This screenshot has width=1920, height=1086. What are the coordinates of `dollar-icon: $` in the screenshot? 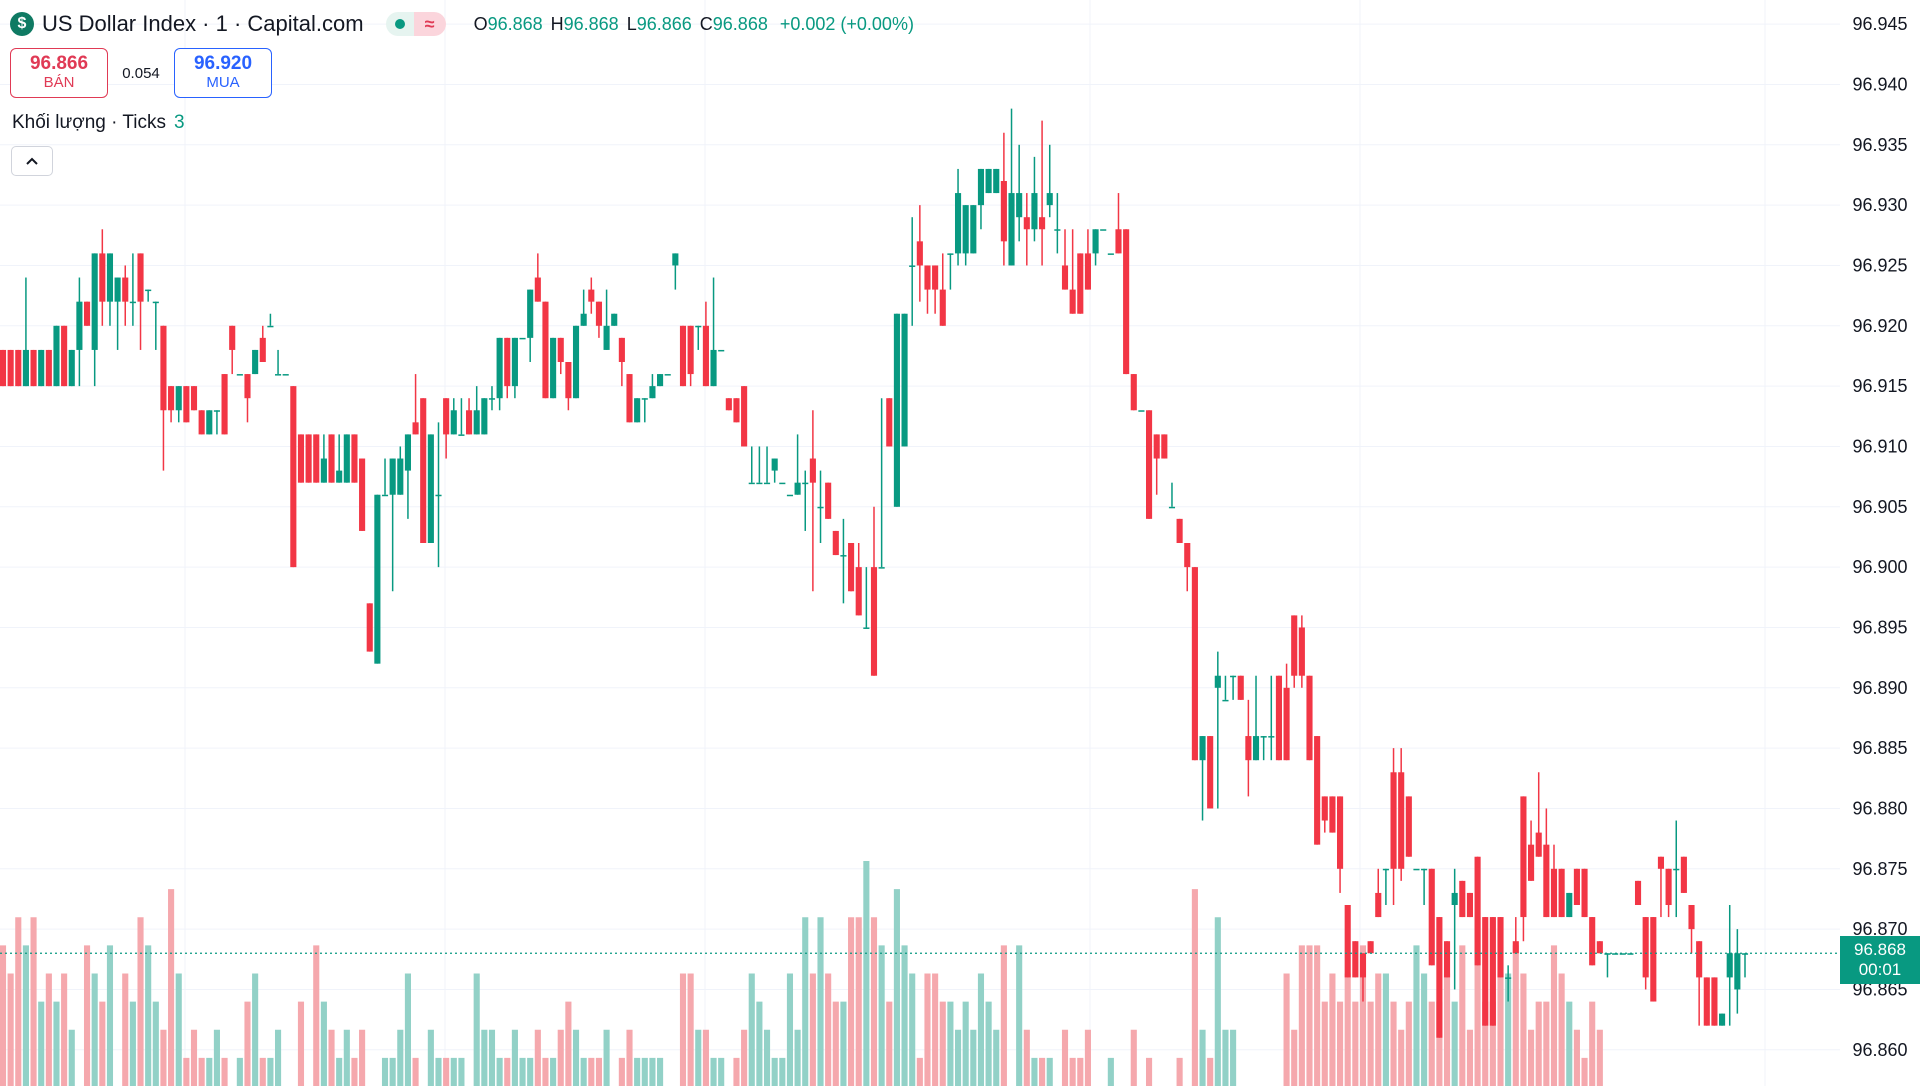 It's located at (22, 24).